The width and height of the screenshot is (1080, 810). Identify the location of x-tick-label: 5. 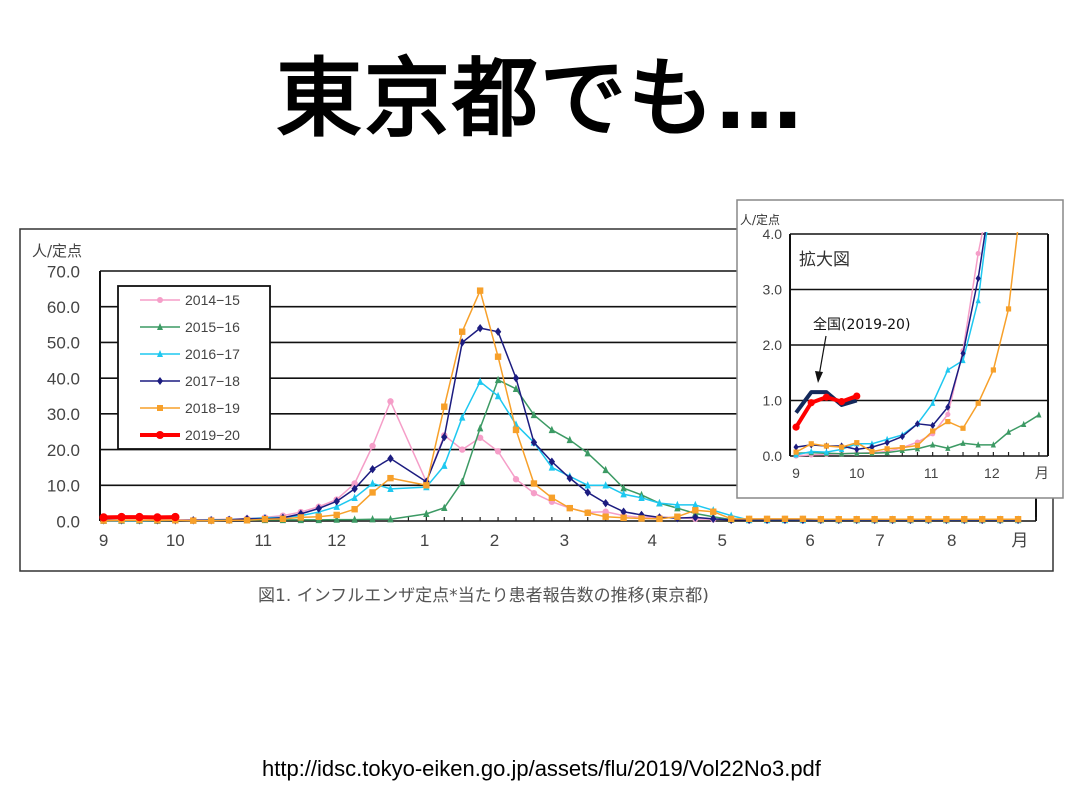
(721, 540).